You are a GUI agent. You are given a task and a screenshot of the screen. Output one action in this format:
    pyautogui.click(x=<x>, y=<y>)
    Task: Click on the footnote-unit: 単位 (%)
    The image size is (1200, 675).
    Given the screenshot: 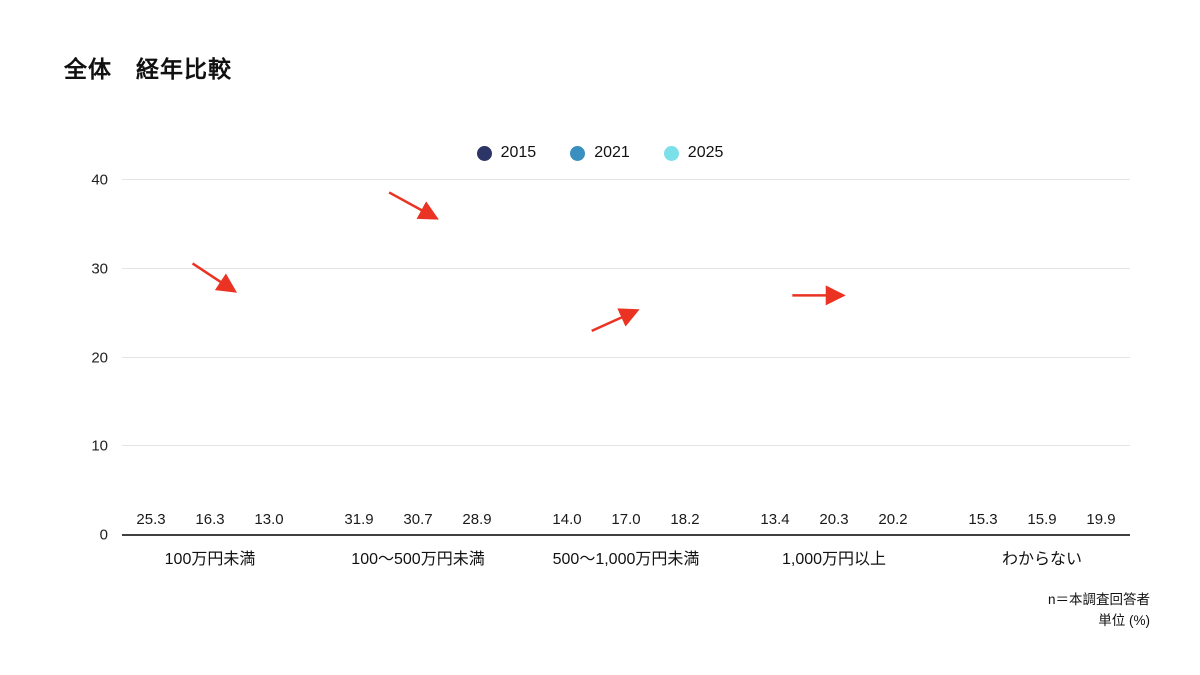 What is the action you would take?
    pyautogui.click(x=1124, y=620)
    